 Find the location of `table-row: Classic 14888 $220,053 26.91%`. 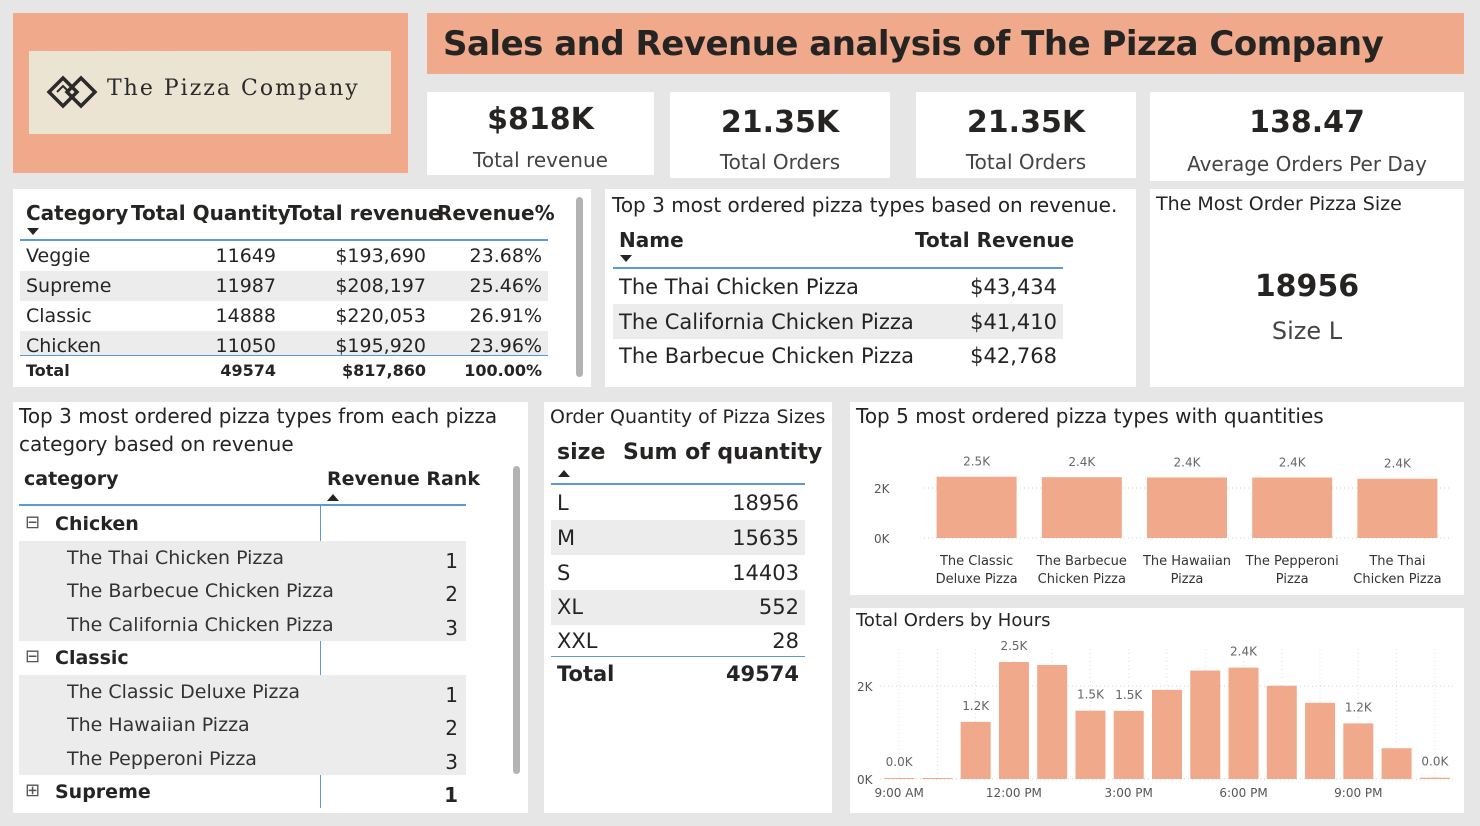

table-row: Classic 14888 $220,053 26.91% is located at coordinates (284, 316).